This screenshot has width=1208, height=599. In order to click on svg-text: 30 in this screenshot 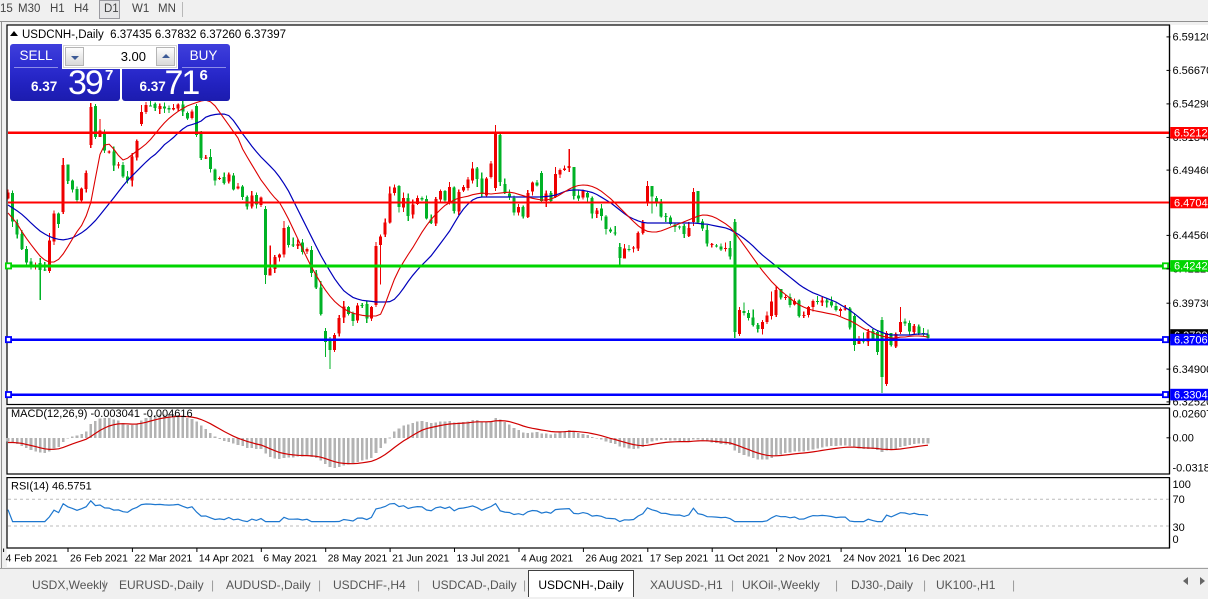, I will do `click(1179, 528)`.